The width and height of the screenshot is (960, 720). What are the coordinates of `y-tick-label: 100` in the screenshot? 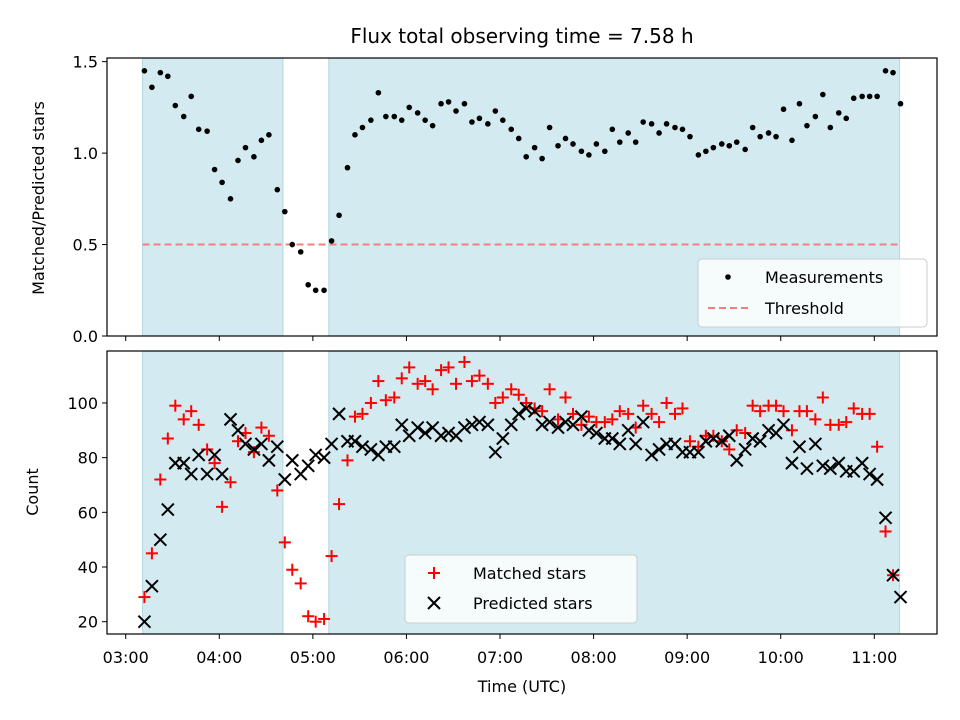 It's located at (82, 403).